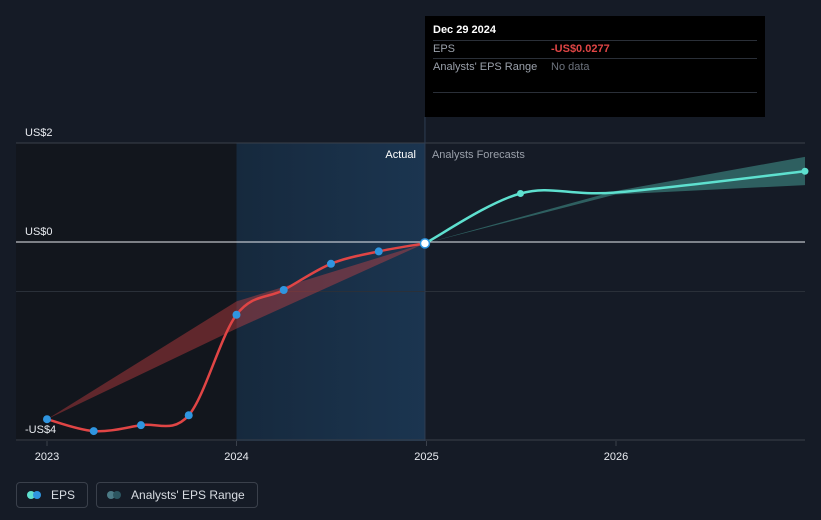  What do you see at coordinates (580, 49) in the screenshot?
I see `tooltip-eps-value: -US$0.0277` at bounding box center [580, 49].